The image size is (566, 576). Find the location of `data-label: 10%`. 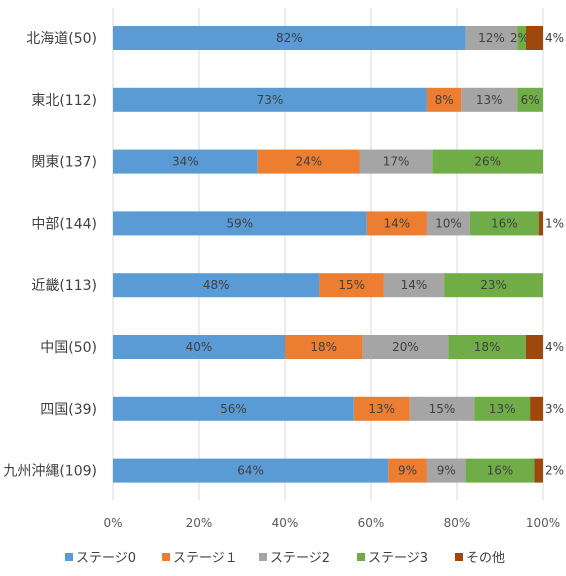

data-label: 10% is located at coordinates (448, 223).